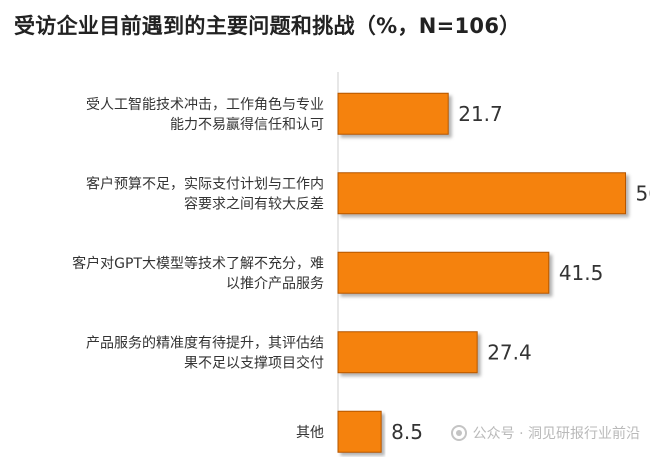  I want to click on data-label-5: 8.5, so click(407, 432).